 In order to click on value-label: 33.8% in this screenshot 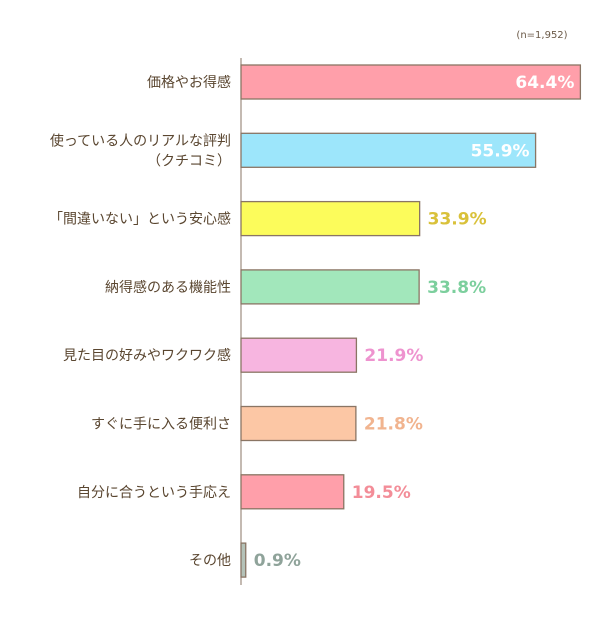, I will do `click(456, 288)`.